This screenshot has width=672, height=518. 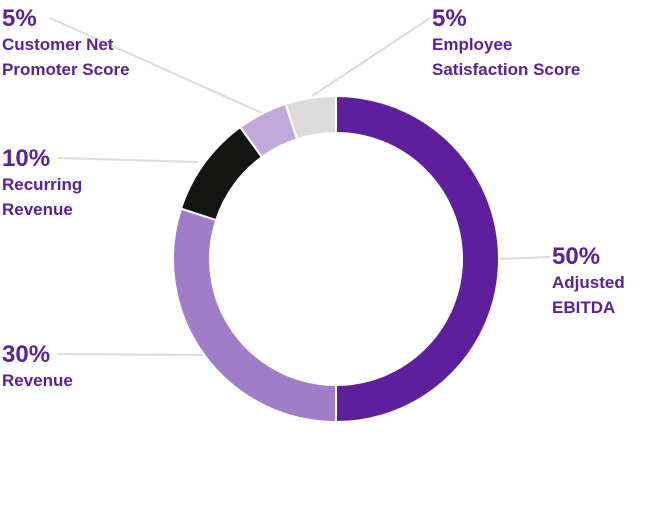 I want to click on label-recurring-revenue: 10% Recurring Revenue, so click(x=42, y=184).